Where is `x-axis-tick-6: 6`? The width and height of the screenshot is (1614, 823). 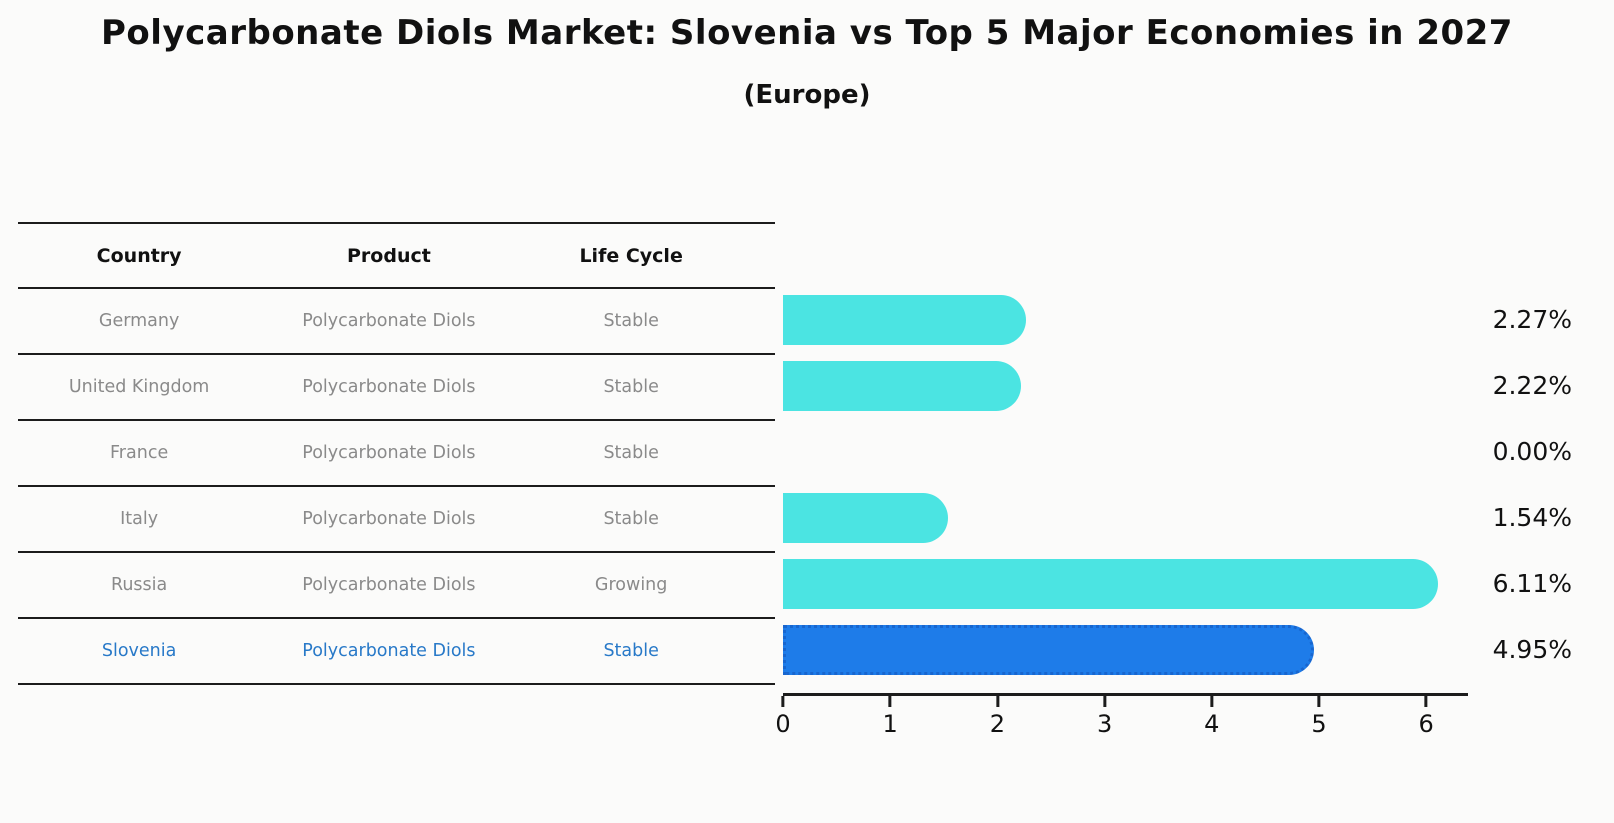 x-axis-tick-6: 6 is located at coordinates (1426, 716).